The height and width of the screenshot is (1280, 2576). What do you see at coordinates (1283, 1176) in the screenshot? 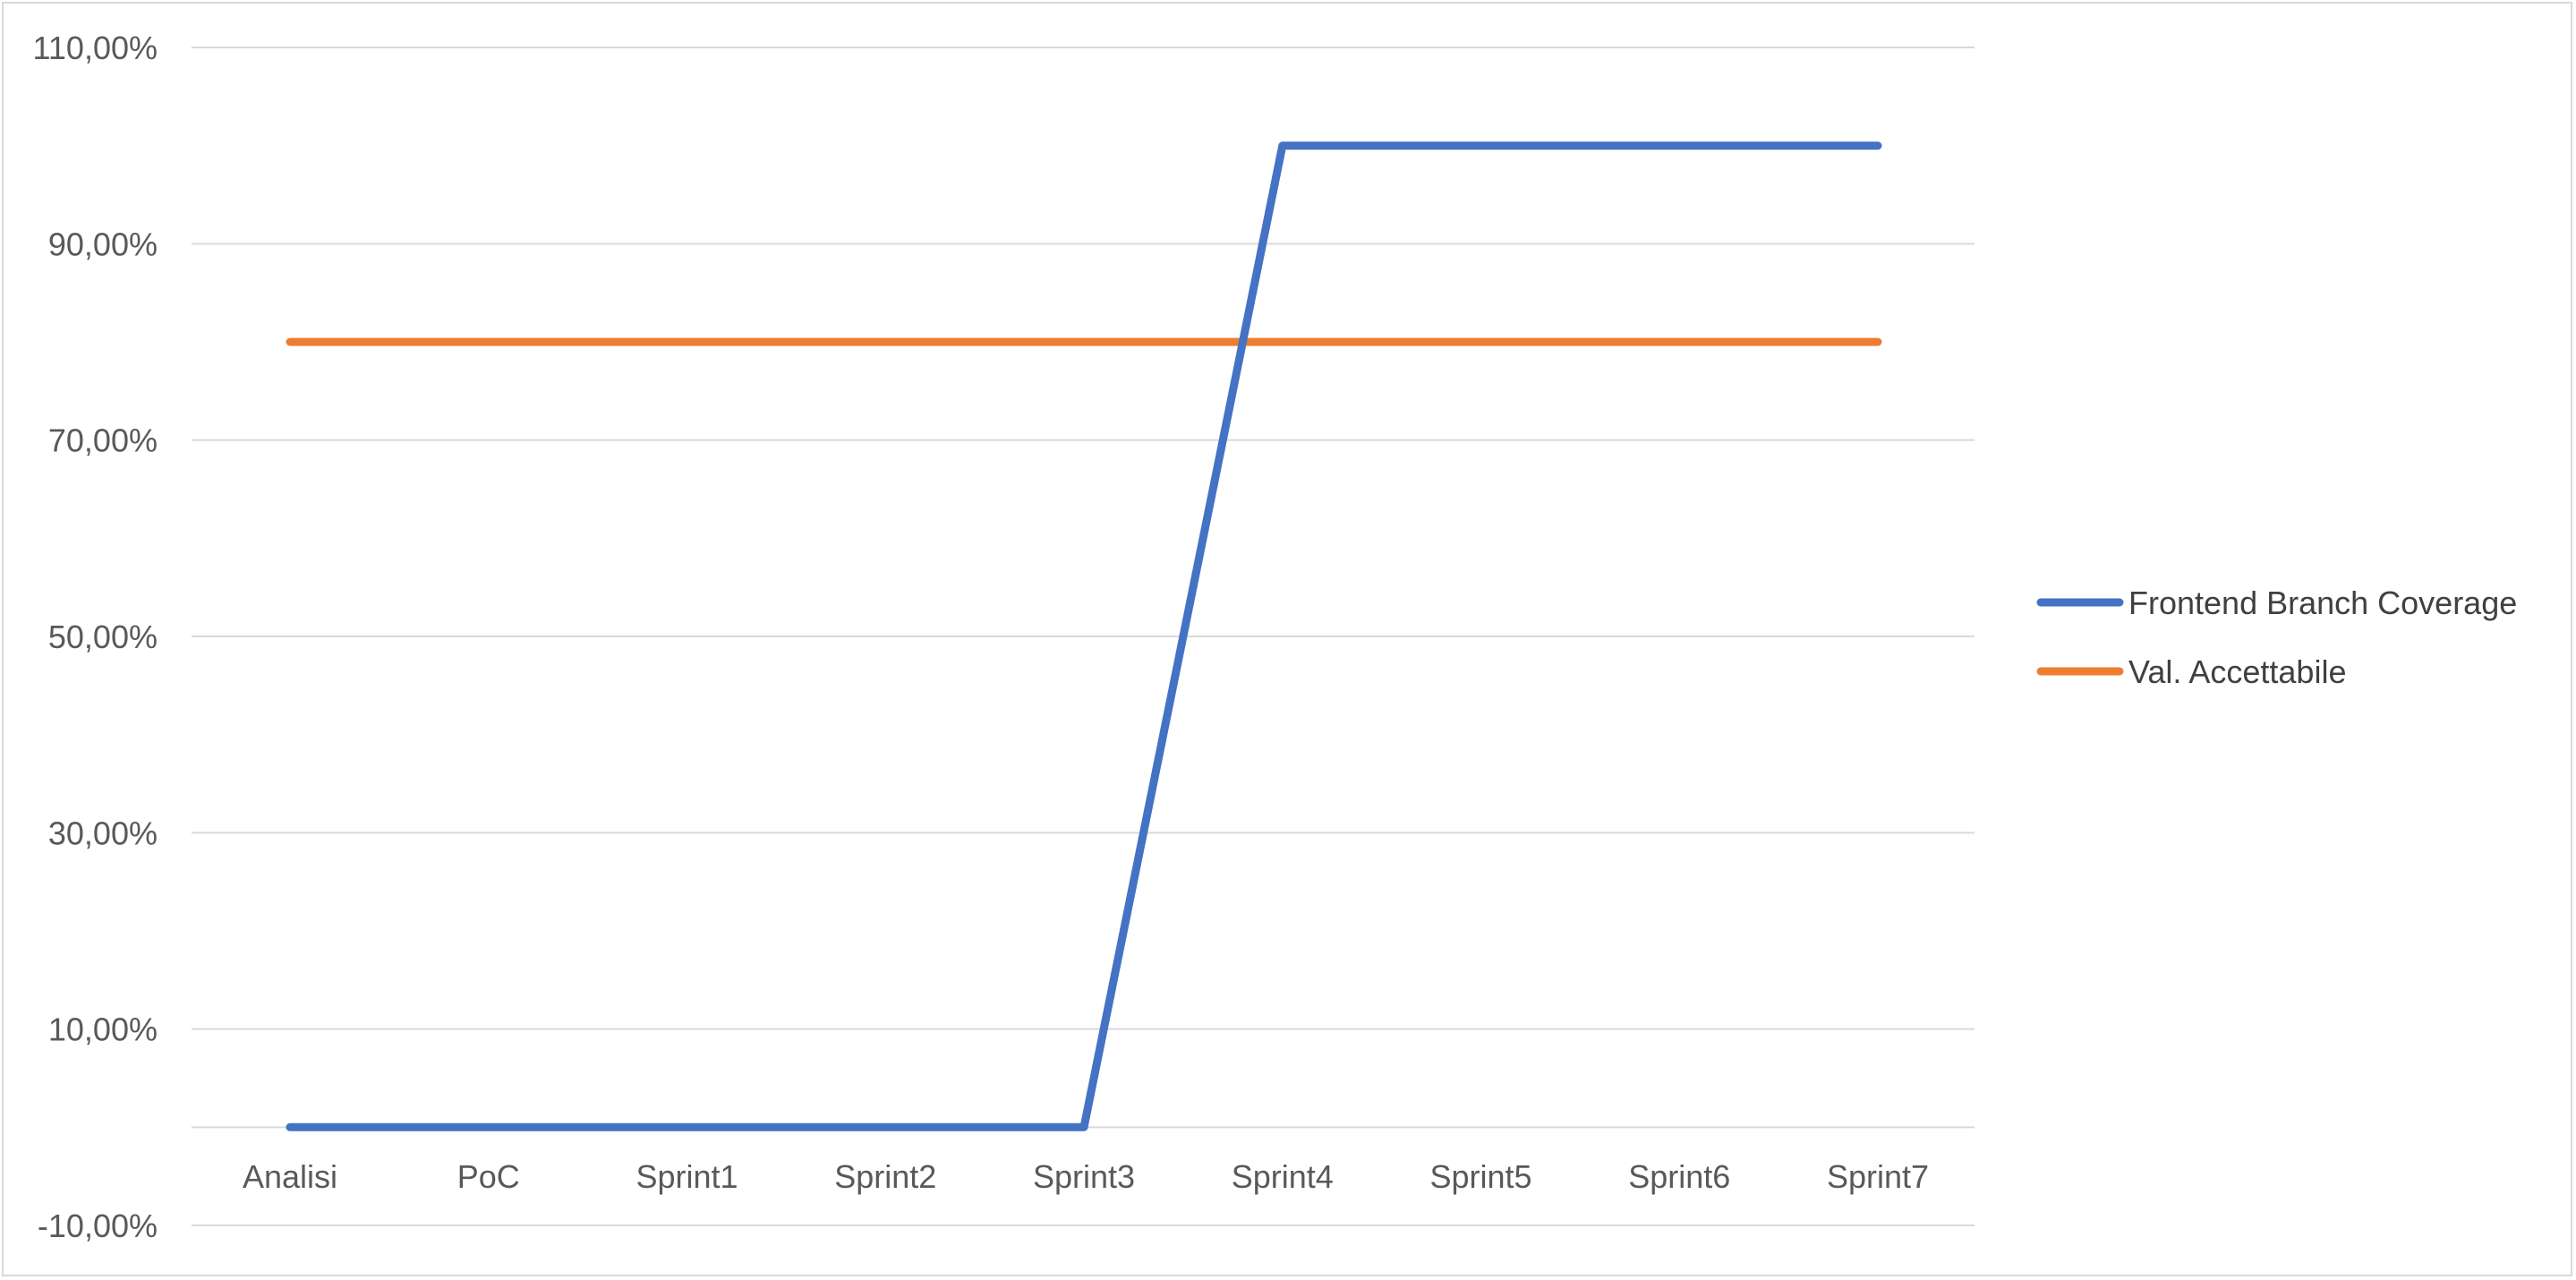
I see `x-tick-label: Sprint4` at bounding box center [1283, 1176].